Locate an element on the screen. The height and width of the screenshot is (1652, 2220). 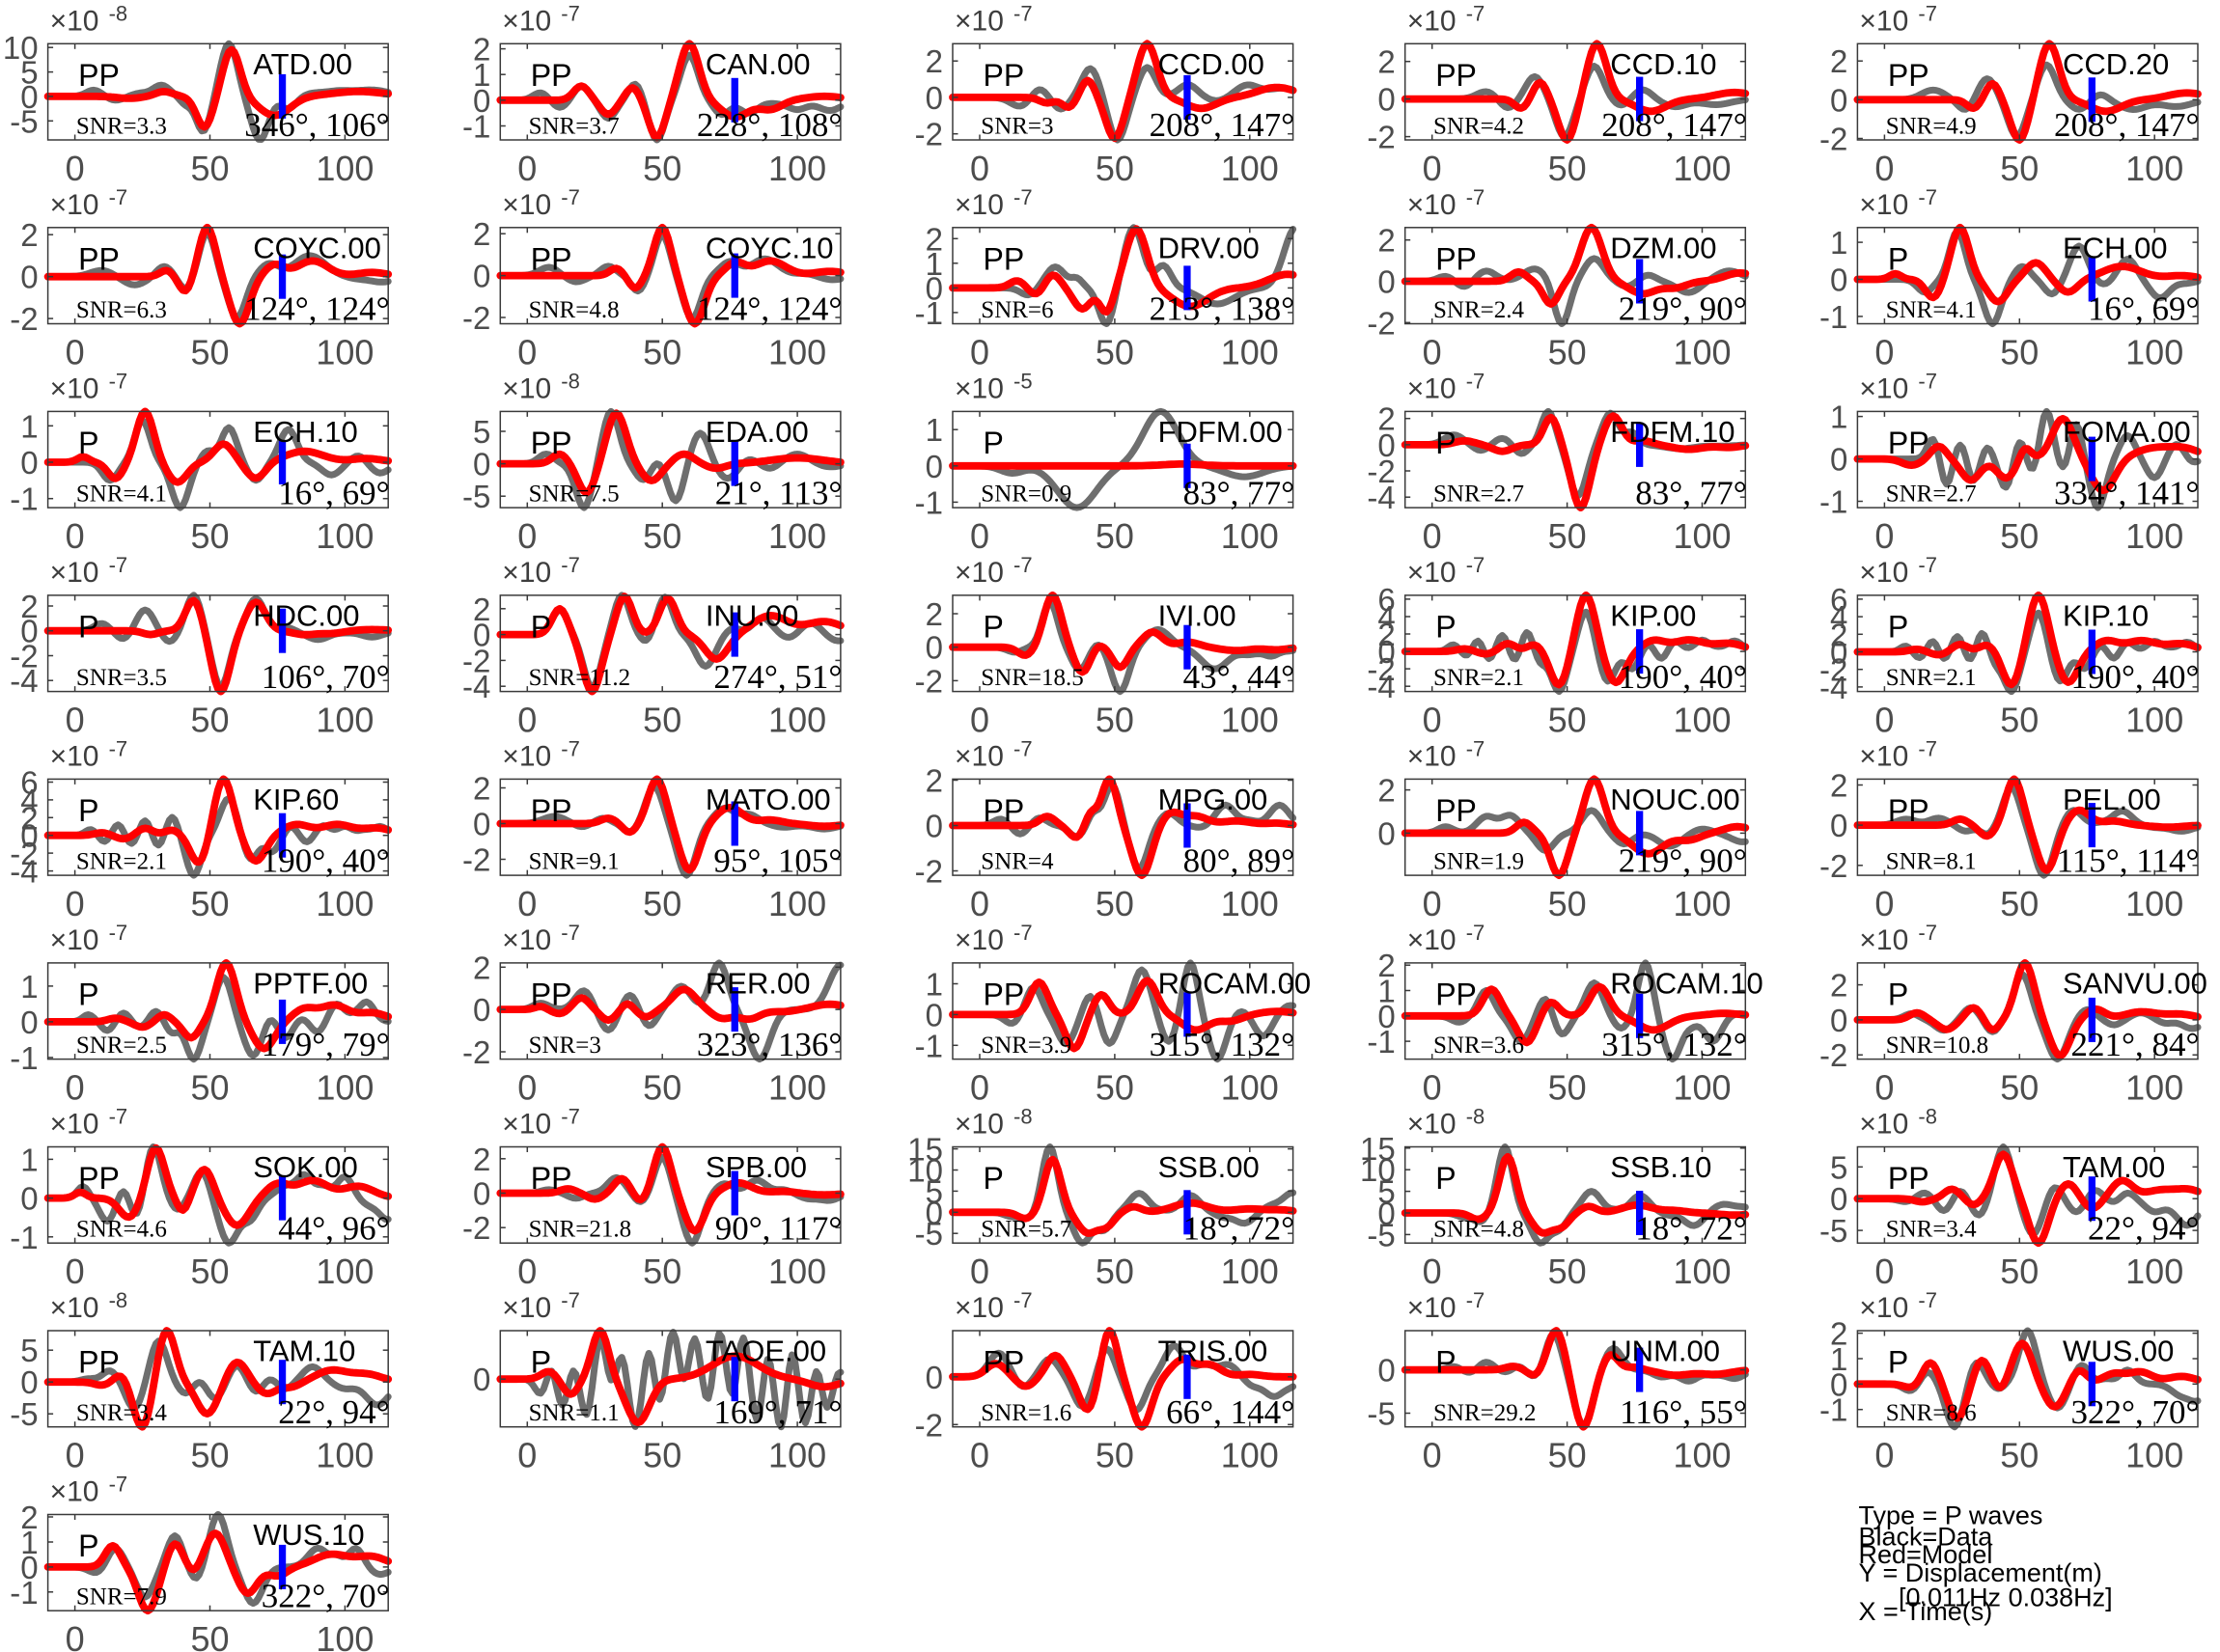
svg-text: SPB.00 is located at coordinates (756, 1167).